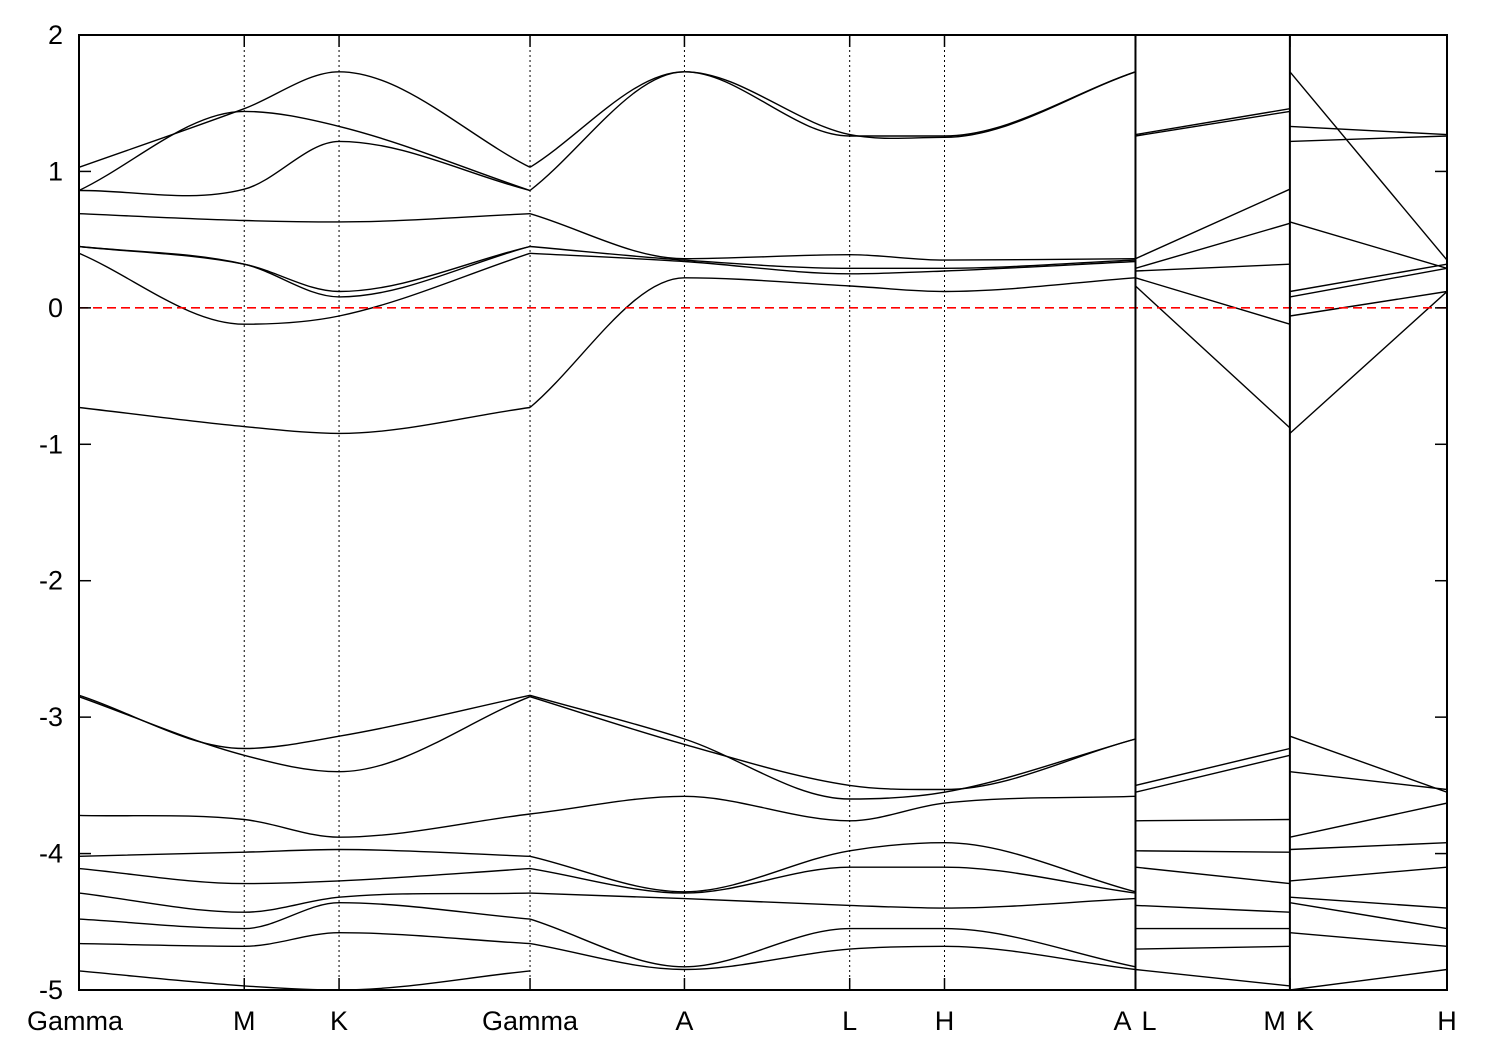 Image resolution: width=1500 pixels, height=1050 pixels. What do you see at coordinates (55, 308) in the screenshot?
I see `y-tick-label: 0` at bounding box center [55, 308].